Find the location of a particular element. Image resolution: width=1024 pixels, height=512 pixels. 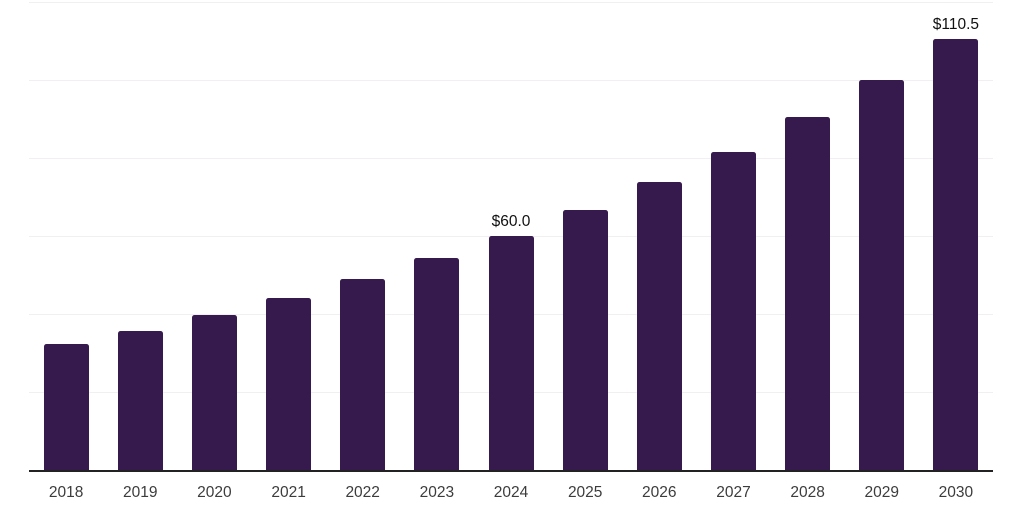

bar-2027 is located at coordinates (733, 310).